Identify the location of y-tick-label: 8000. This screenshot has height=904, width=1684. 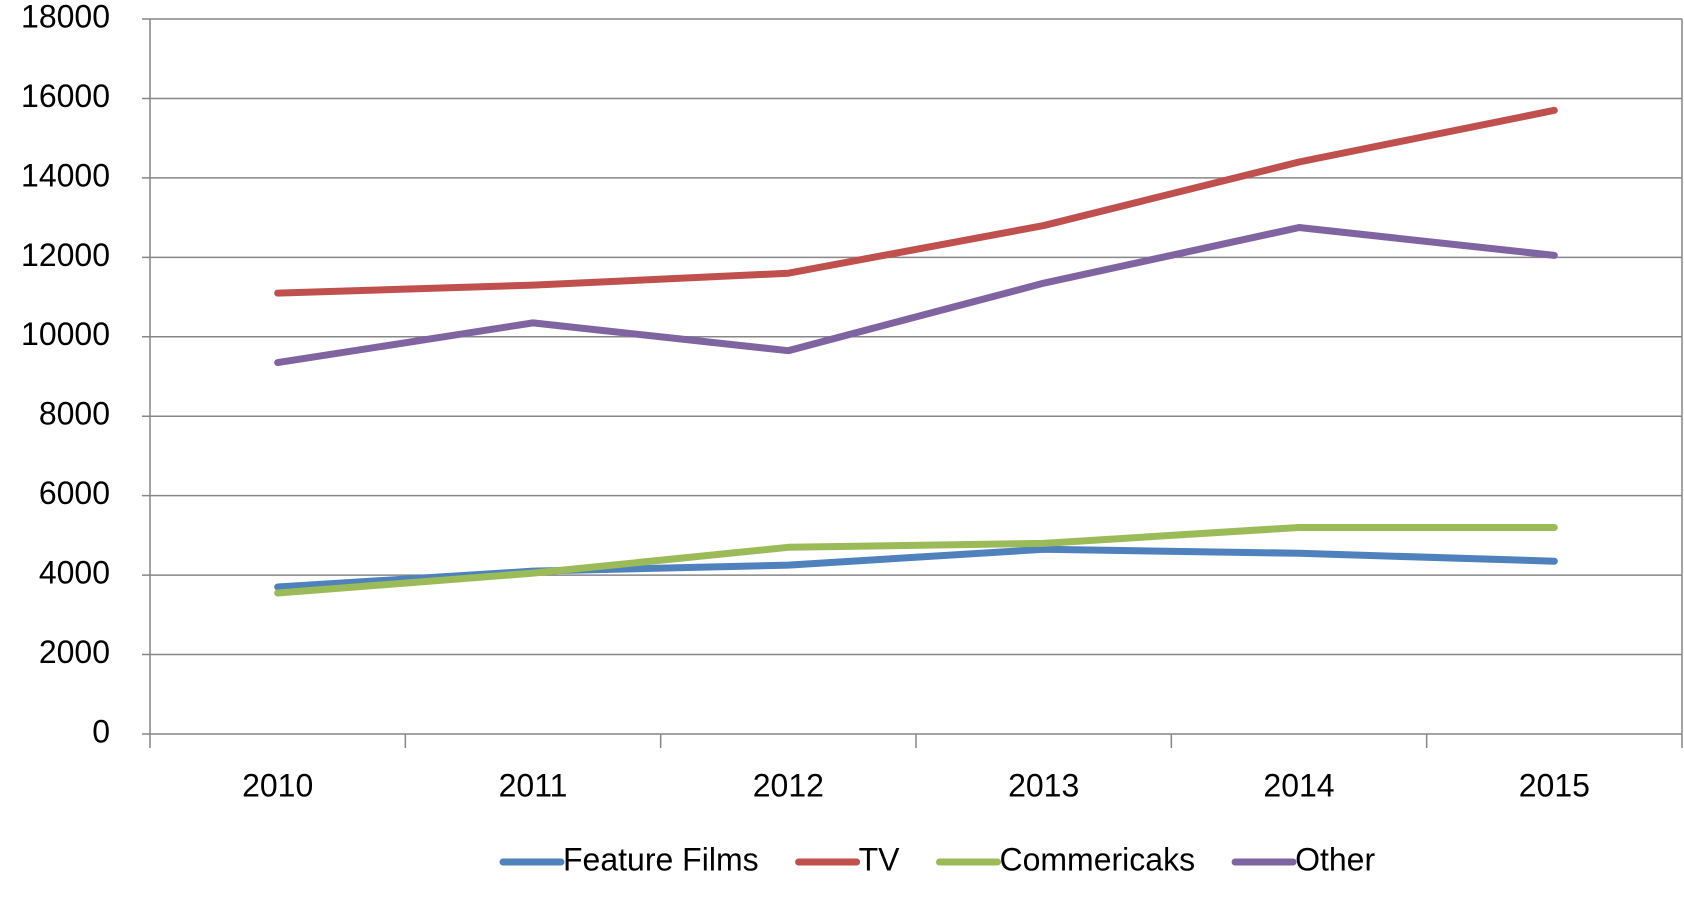
(74, 414).